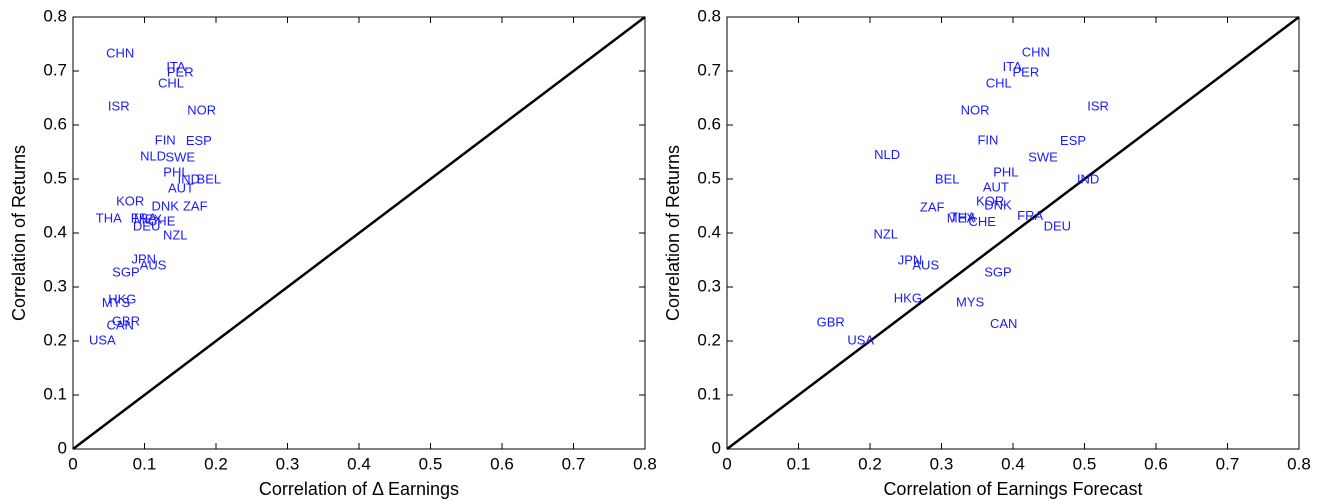 This screenshot has height=503, width=1330. I want to click on country-point: ZAF, so click(932, 207).